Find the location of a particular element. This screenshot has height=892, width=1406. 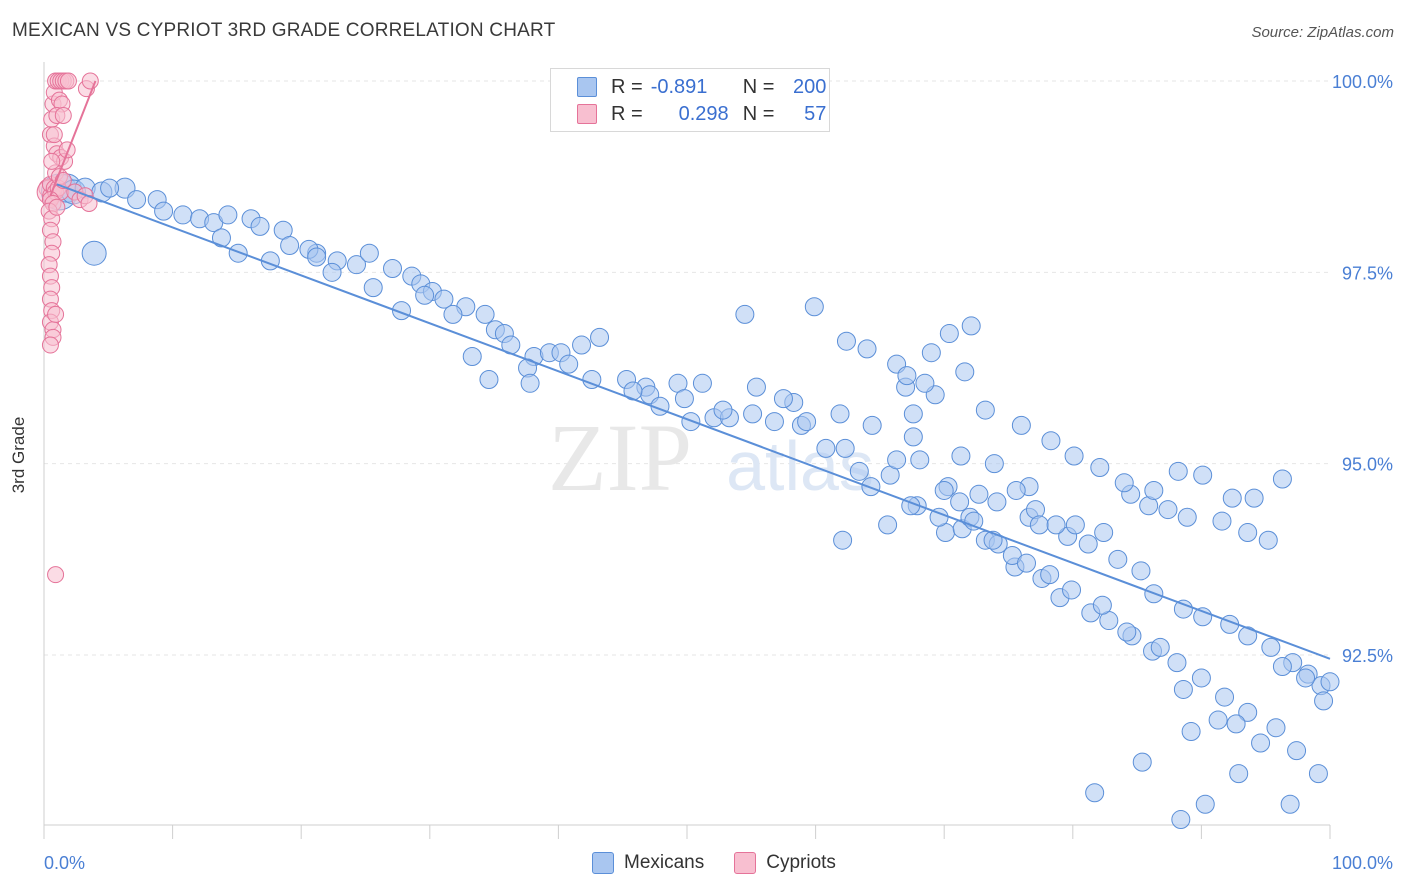

x-tick-label: 0.0% is located at coordinates (64, 863).